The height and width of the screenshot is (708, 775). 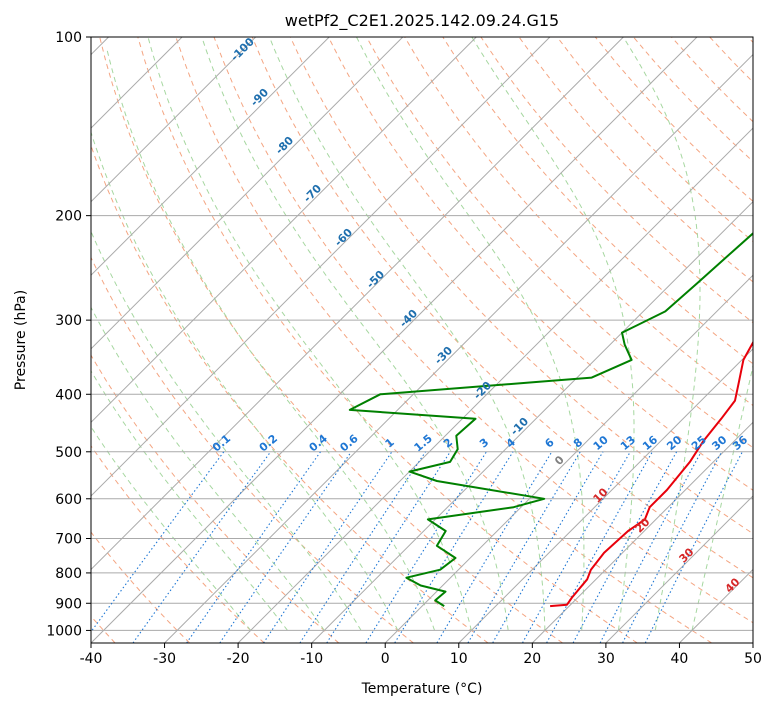 What do you see at coordinates (68, 500) in the screenshot?
I see `y-tick-label: 600` at bounding box center [68, 500].